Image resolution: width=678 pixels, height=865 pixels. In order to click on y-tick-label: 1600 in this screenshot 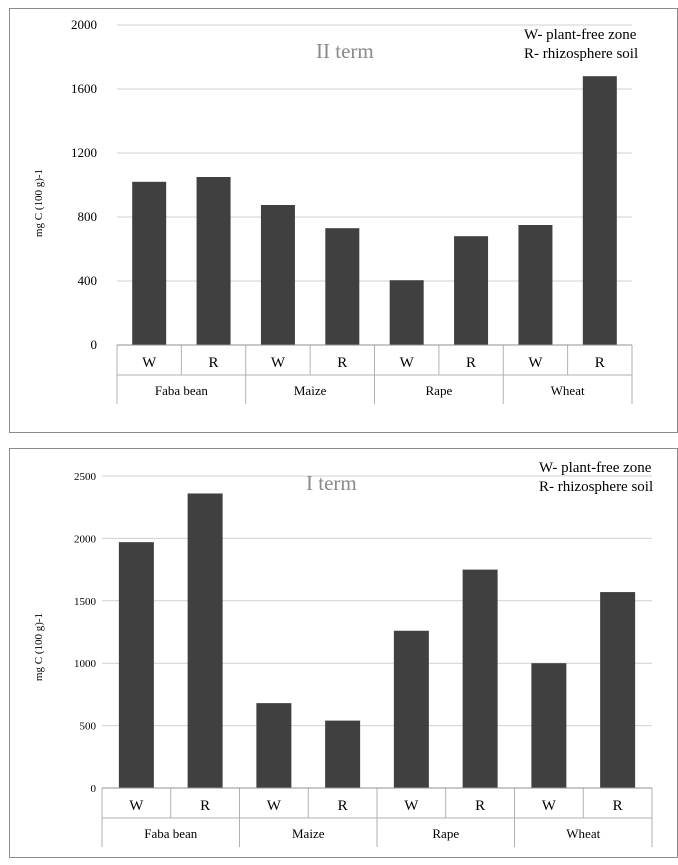, I will do `click(84, 88)`.